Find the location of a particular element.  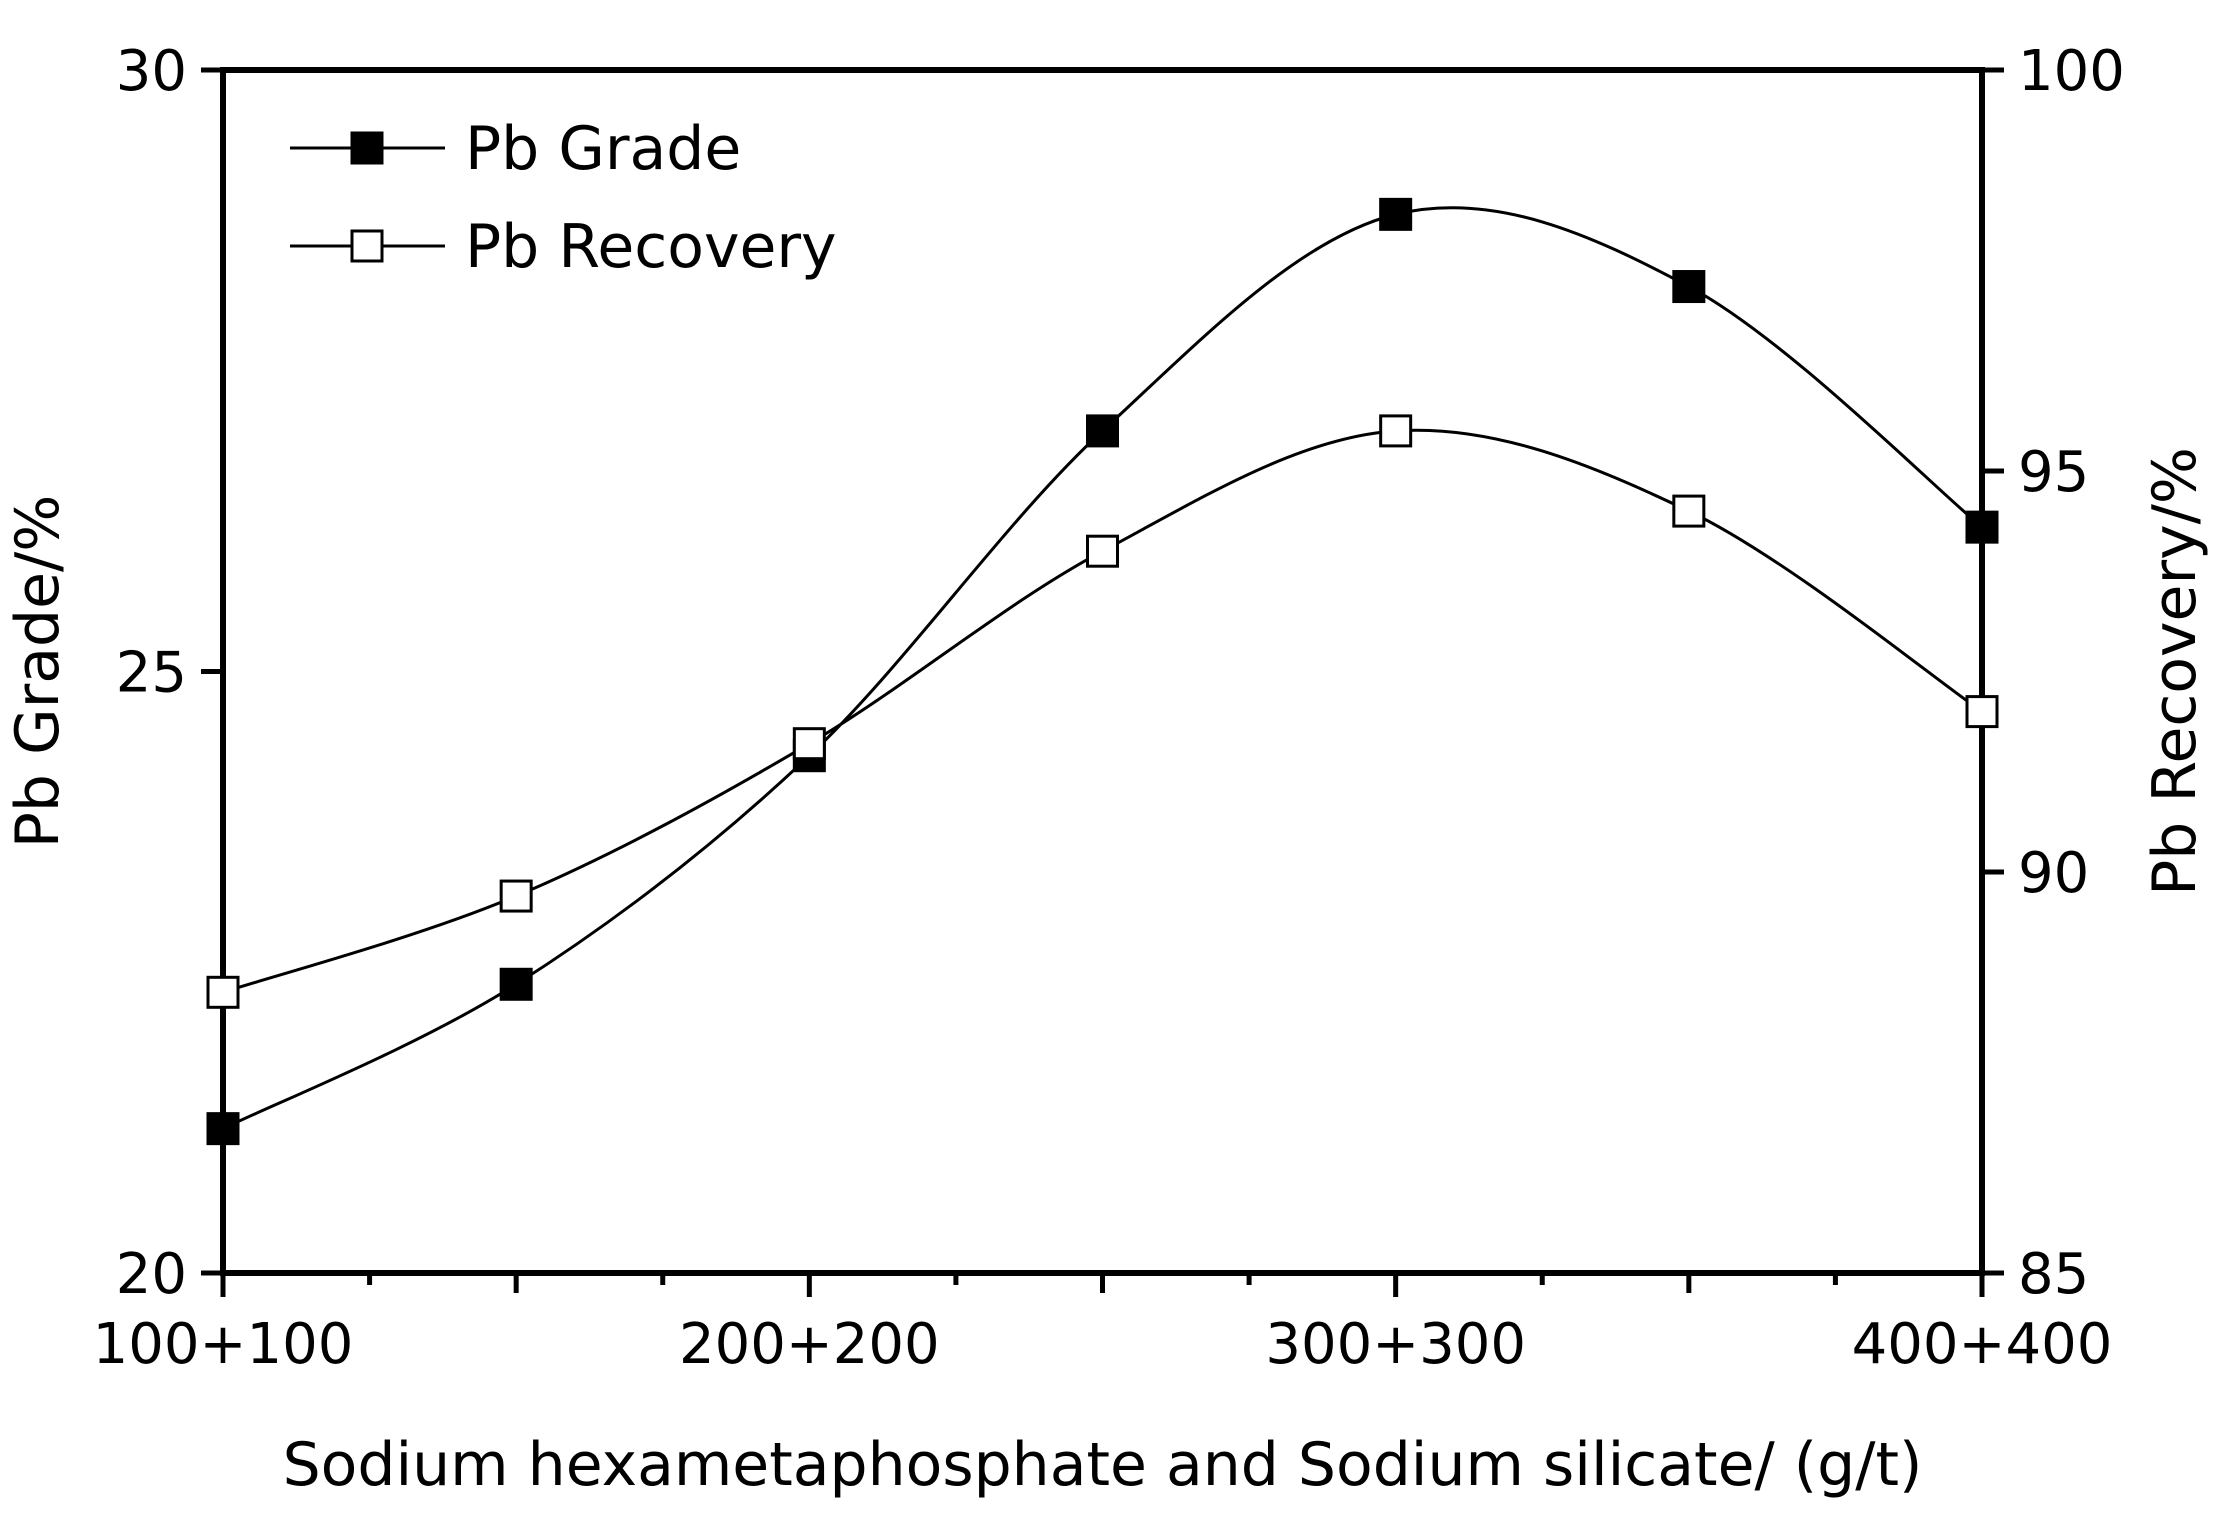

legend-label-pb-recovery: Pb Recovery is located at coordinates (651, 247).